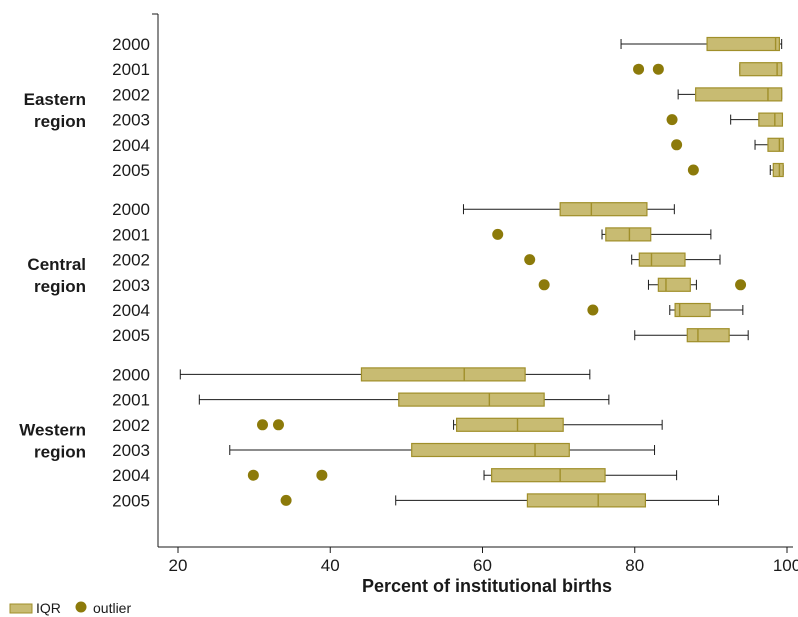 This screenshot has height=617, width=798. Describe the element at coordinates (55, 110) in the screenshot. I see `region-label: Eastern region` at that location.